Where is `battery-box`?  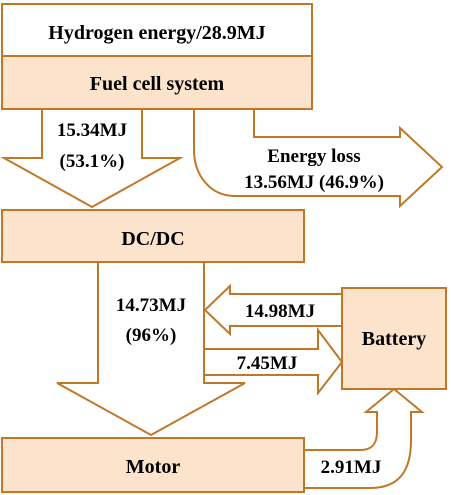
battery-box is located at coordinates (394, 338).